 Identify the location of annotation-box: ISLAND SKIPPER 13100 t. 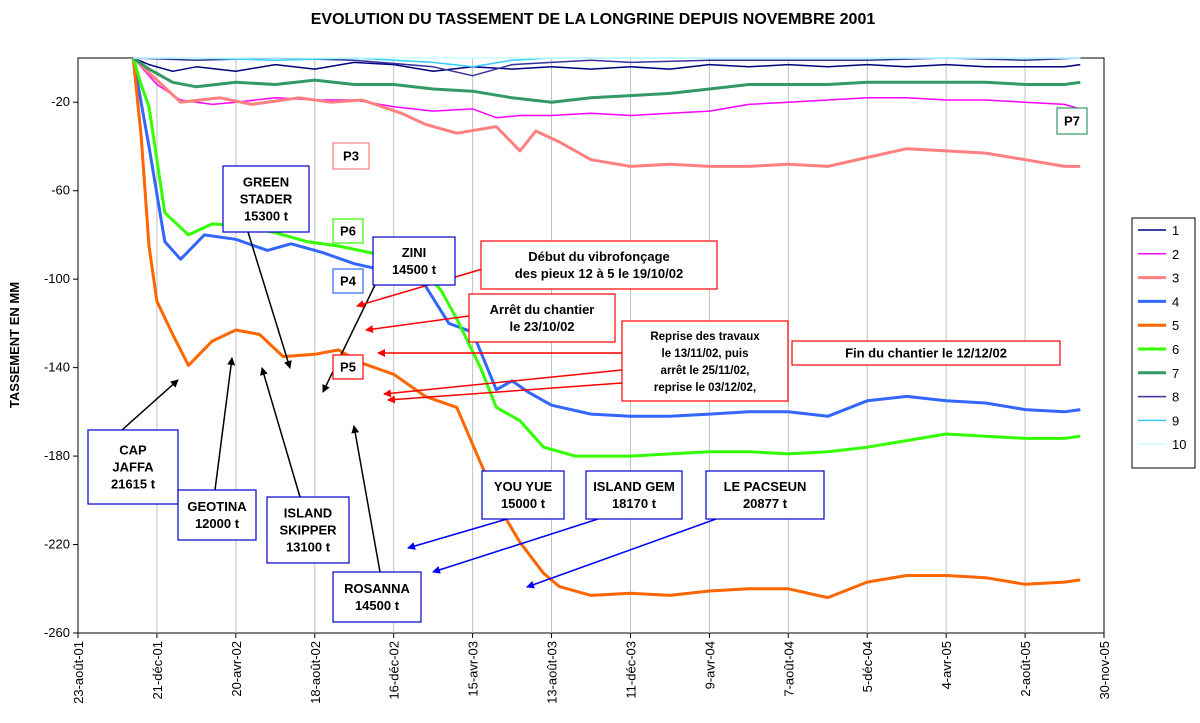
(308, 530).